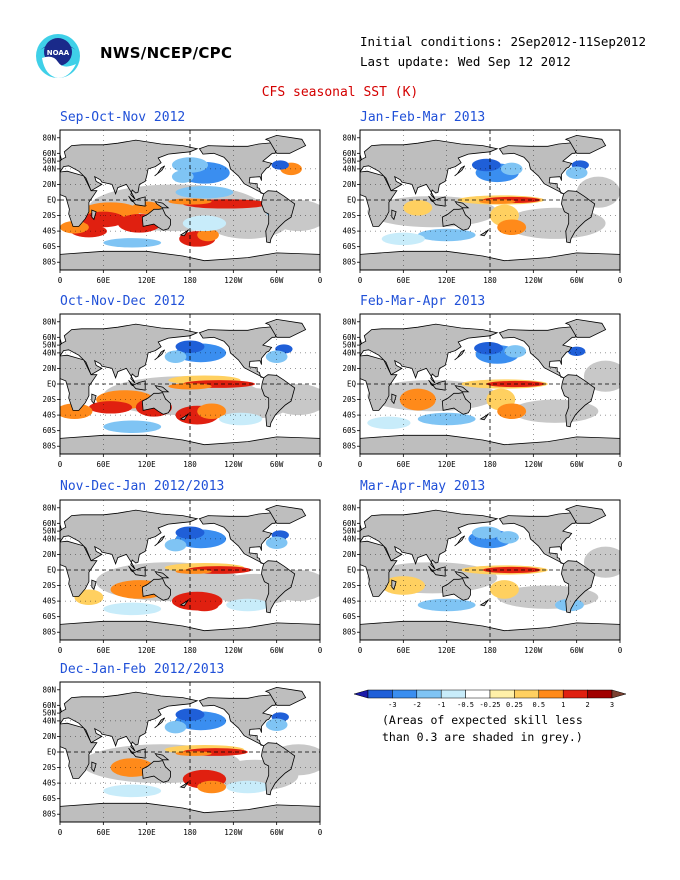 The height and width of the screenshot is (880, 680). What do you see at coordinates (123, 301) in the screenshot?
I see `panel-title-ond: Oct-Nov-Dec 2012` at bounding box center [123, 301].